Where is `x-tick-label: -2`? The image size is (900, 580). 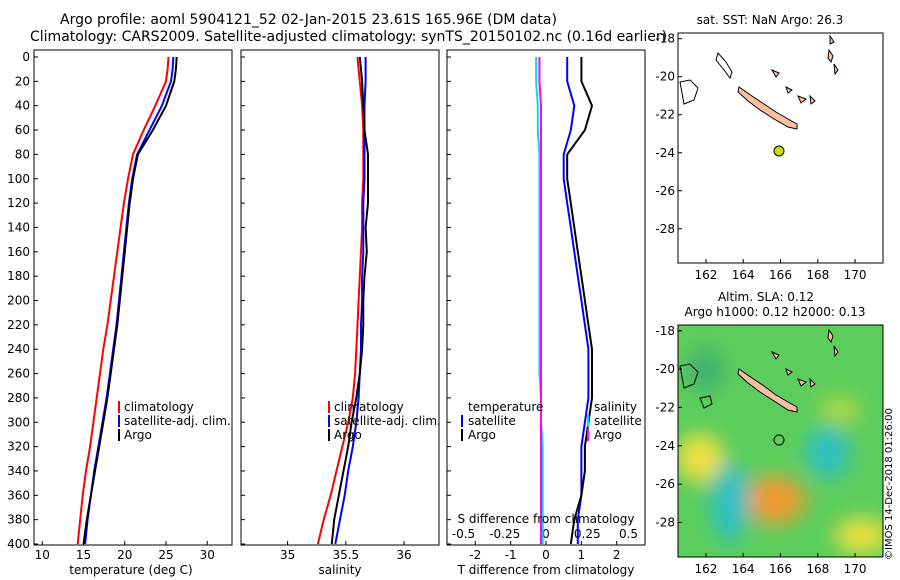
x-tick-label: -2 is located at coordinates (475, 555).